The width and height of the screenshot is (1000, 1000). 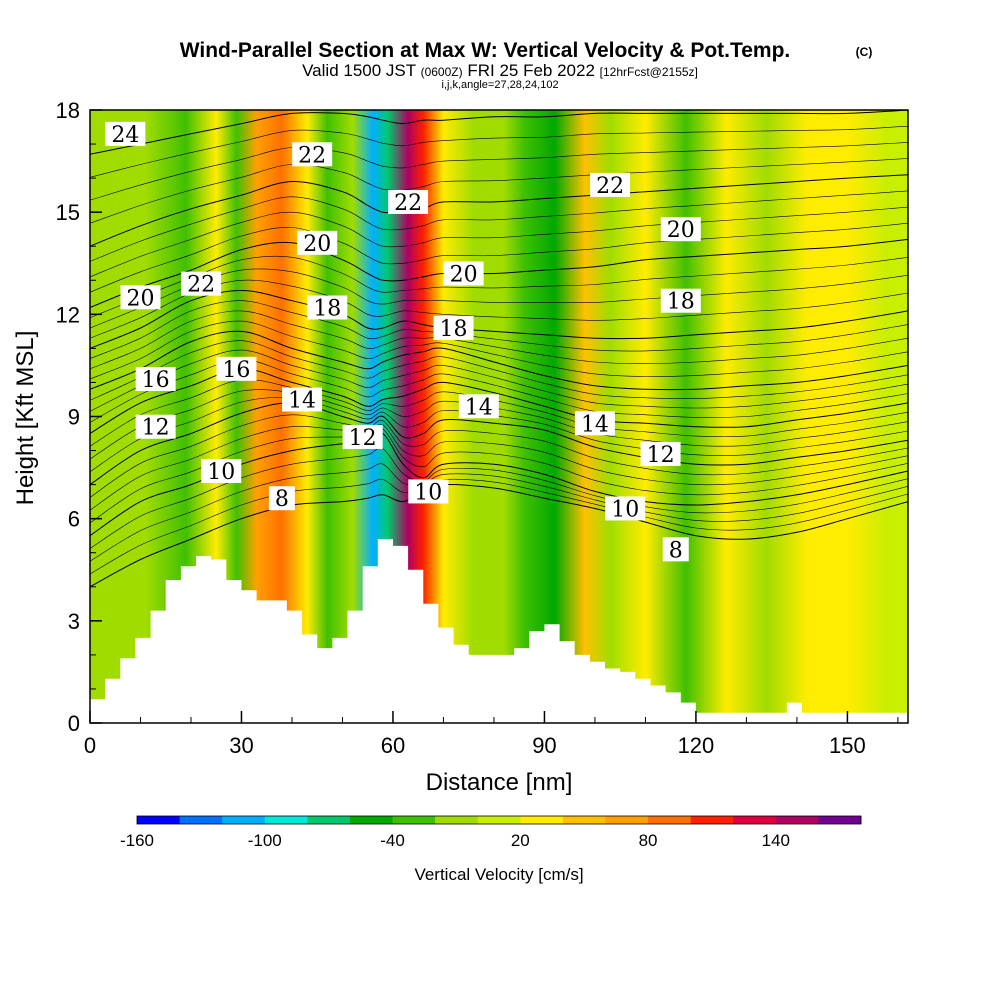 I want to click on x-tick-label: 60, so click(x=393, y=745).